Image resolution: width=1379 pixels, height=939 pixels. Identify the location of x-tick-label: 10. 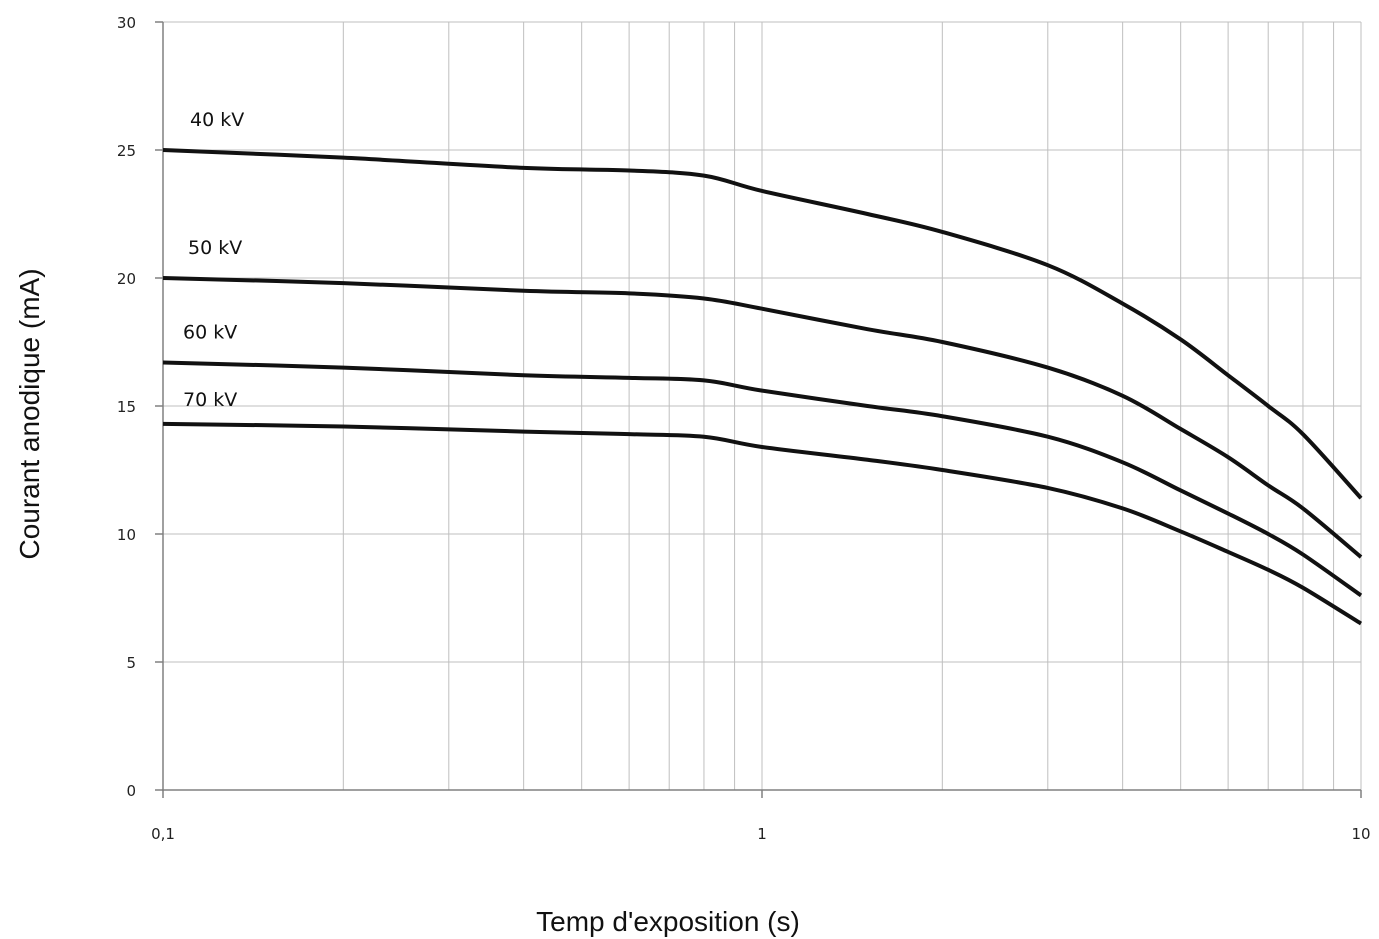
(1360, 834).